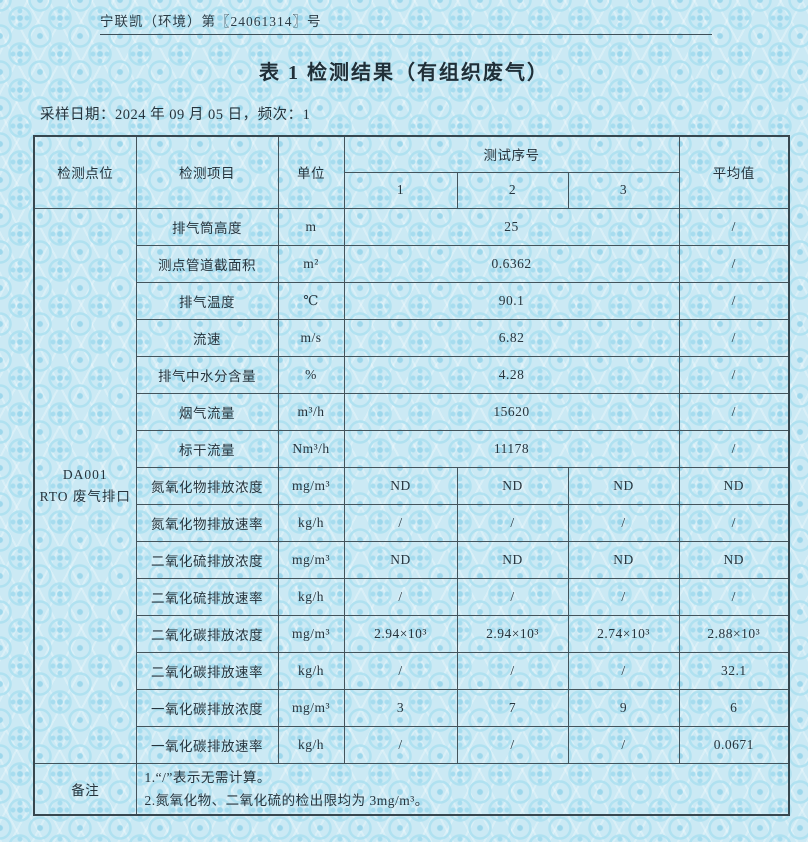  I want to click on col-header-test-group: 测试序号, so click(511, 154).